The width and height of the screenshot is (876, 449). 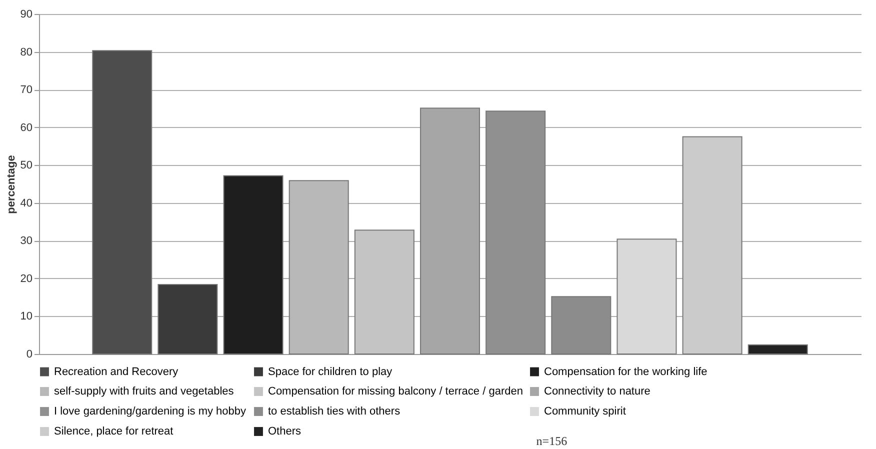 What do you see at coordinates (150, 412) in the screenshot?
I see `legend-label: I love gardening/gardening is my hobby` at bounding box center [150, 412].